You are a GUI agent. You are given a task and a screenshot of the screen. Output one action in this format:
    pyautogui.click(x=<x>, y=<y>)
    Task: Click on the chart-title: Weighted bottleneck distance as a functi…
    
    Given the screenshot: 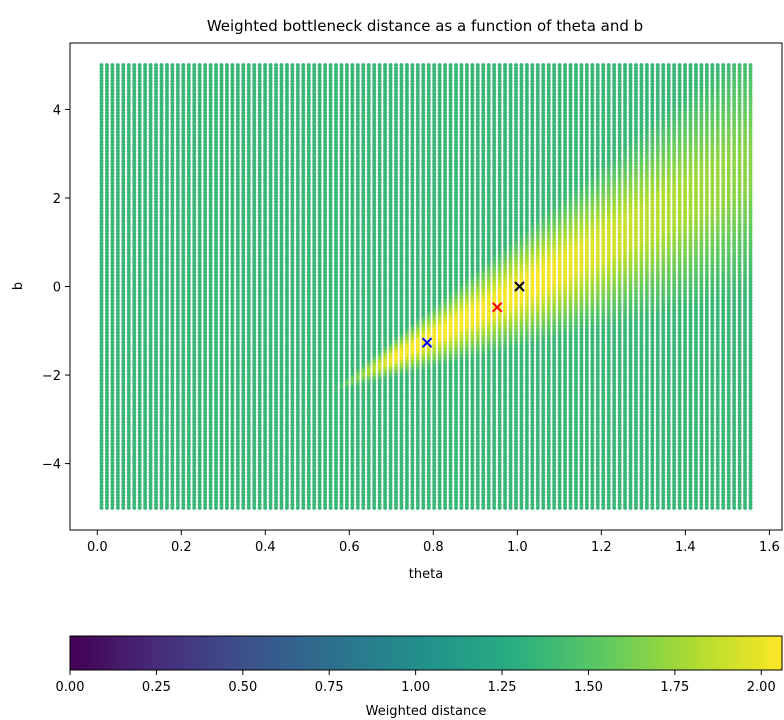 What is the action you would take?
    pyautogui.click(x=425, y=26)
    